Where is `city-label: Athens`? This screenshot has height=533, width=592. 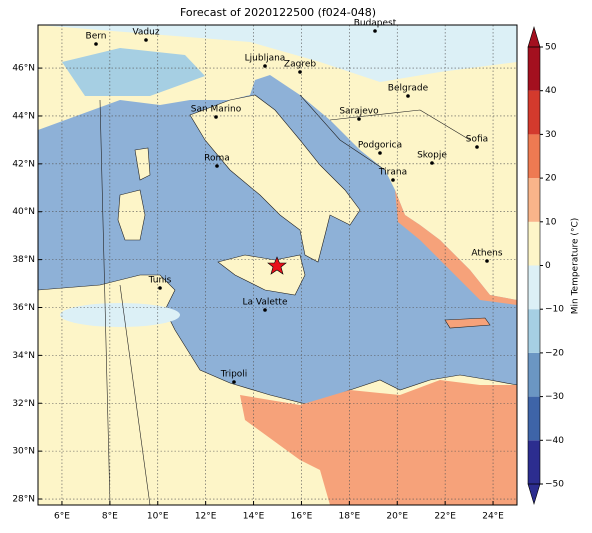 city-label: Athens is located at coordinates (486, 254).